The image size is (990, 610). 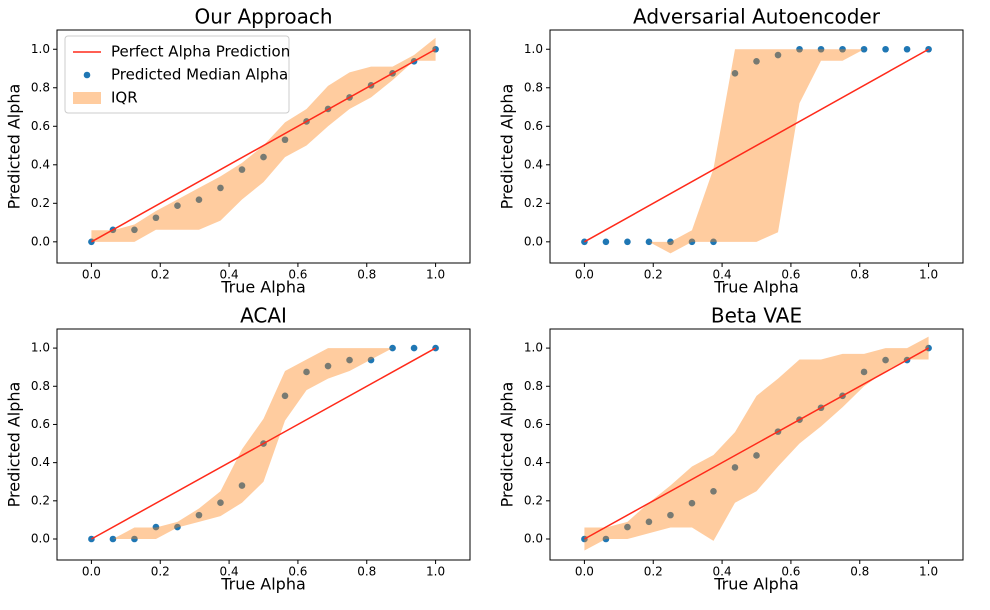 What do you see at coordinates (124, 98) in the screenshot?
I see `legend-label: IQR` at bounding box center [124, 98].